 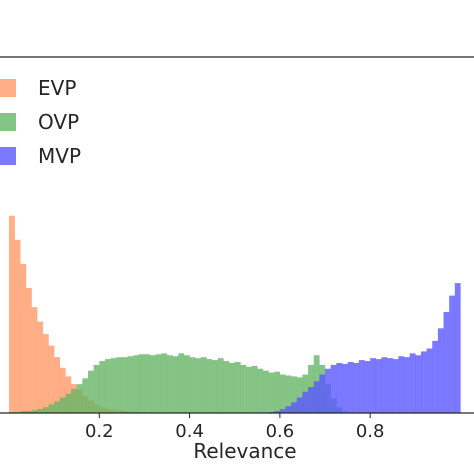 What do you see at coordinates (370, 431) in the screenshot?
I see `x-tick-label: 0.8` at bounding box center [370, 431].